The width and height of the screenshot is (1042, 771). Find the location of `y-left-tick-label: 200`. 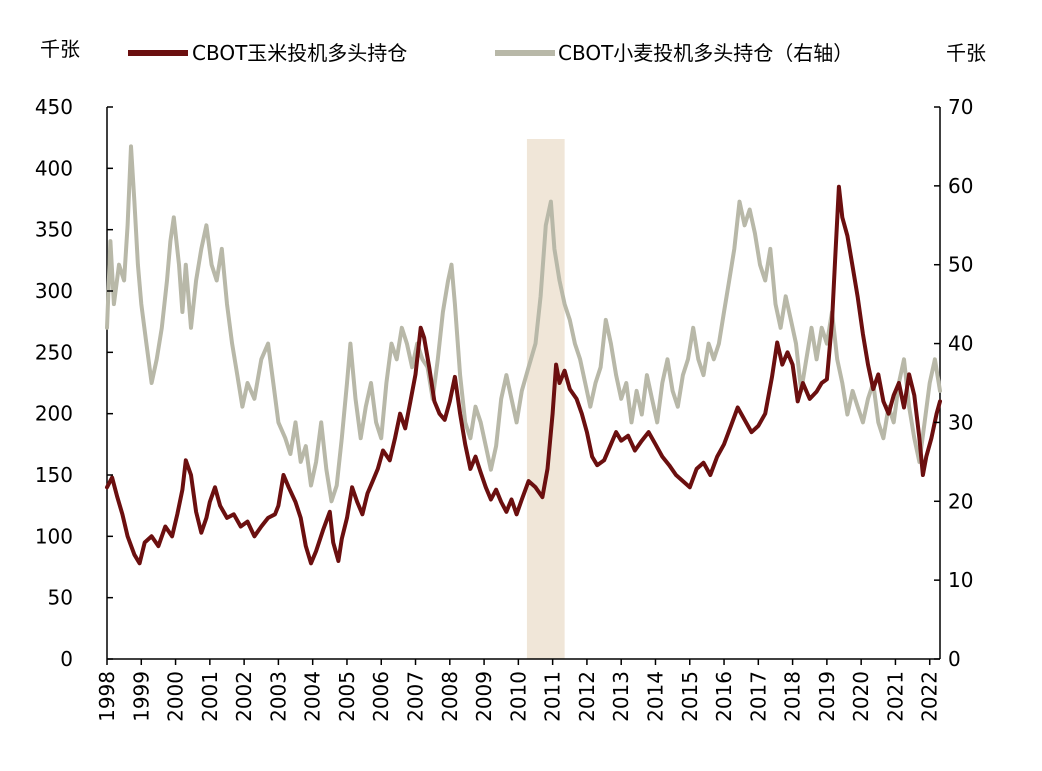

y-left-tick-label: 200 is located at coordinates (54, 414).